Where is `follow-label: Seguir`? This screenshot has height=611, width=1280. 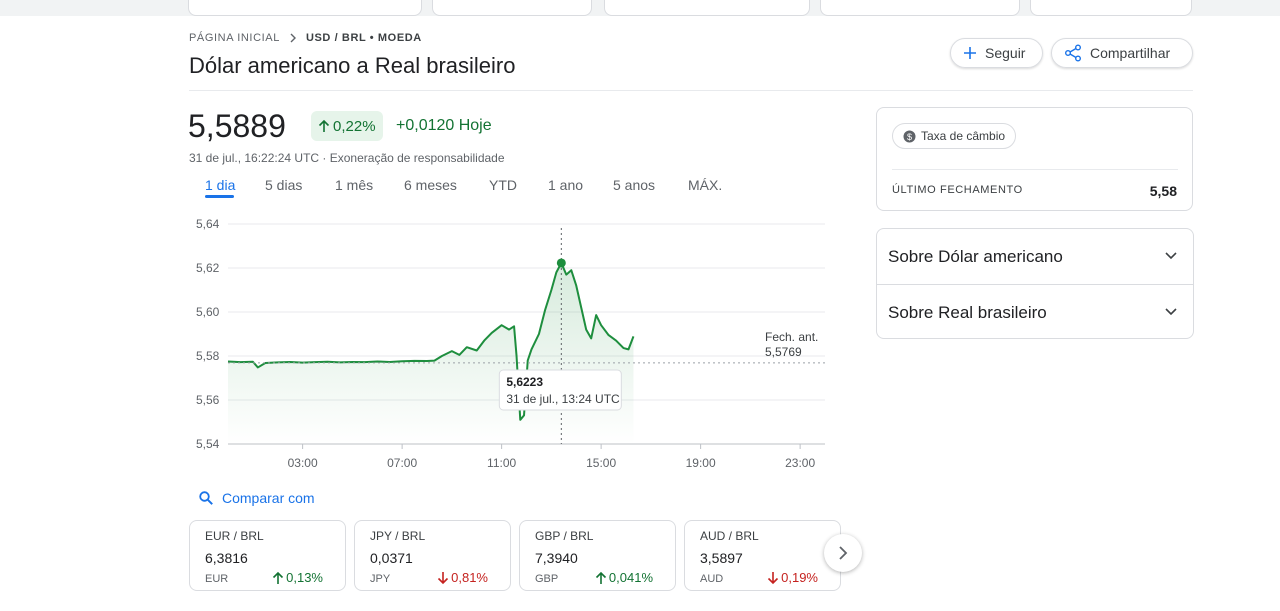 follow-label: Seguir is located at coordinates (1005, 53).